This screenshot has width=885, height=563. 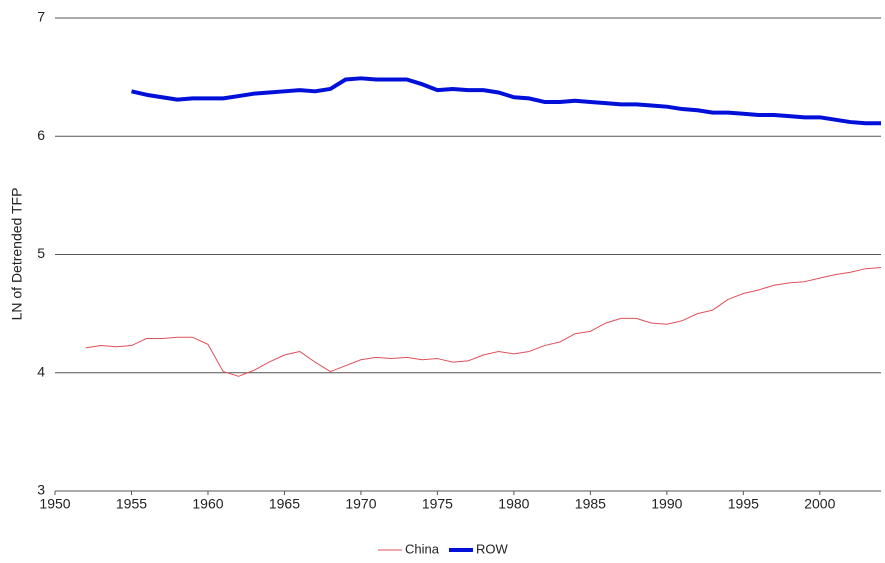 I want to click on legend-label: China, so click(x=422, y=548).